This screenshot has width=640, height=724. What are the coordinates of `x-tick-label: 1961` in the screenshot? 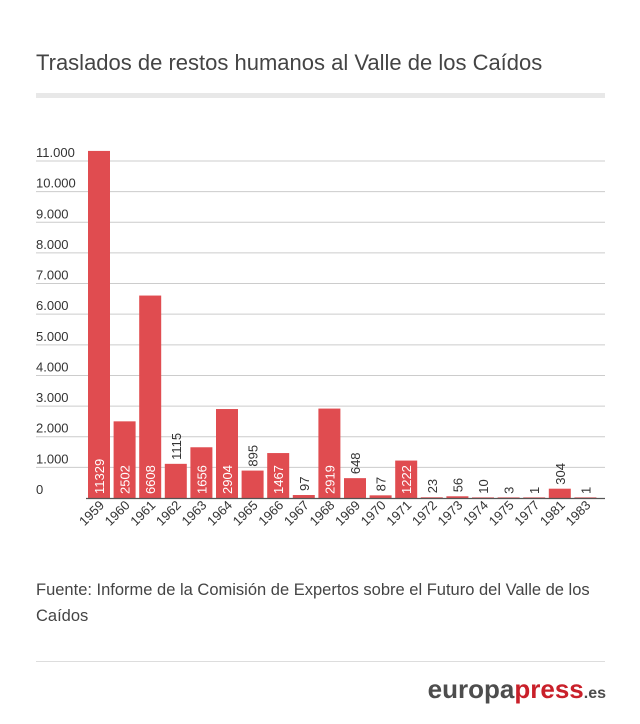 It's located at (142, 513).